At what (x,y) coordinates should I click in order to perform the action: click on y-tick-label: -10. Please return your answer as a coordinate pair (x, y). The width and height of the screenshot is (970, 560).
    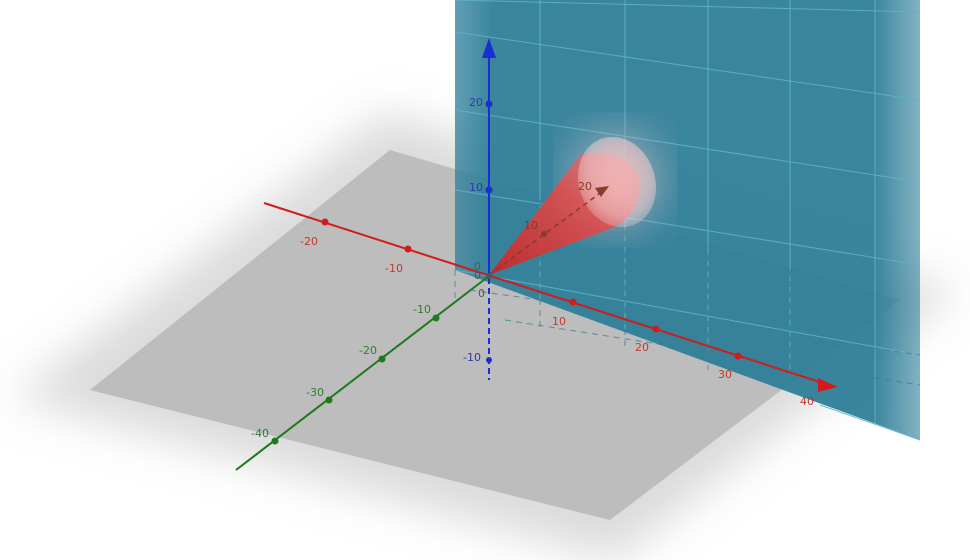
    Looking at the image, I should click on (422, 309).